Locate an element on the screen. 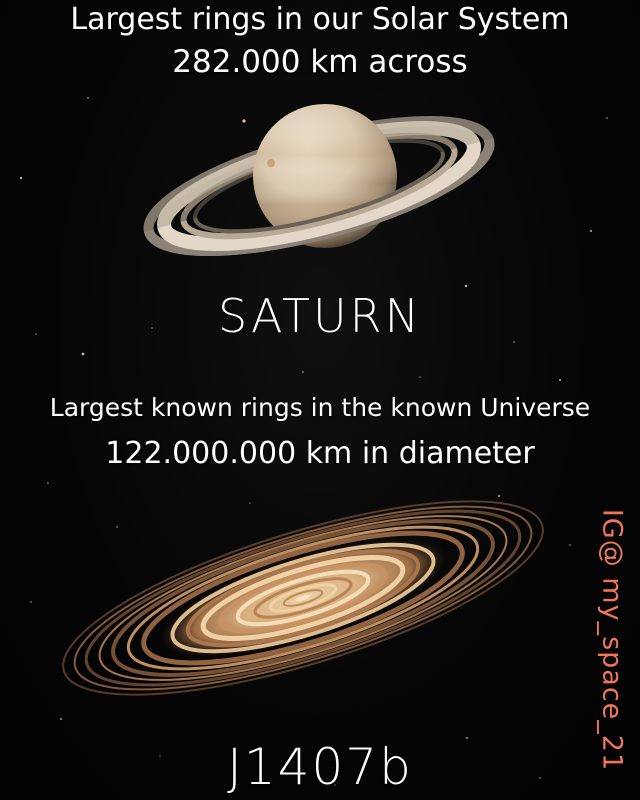 The height and width of the screenshot is (800, 640). saturn-measure: 282.000 km across is located at coordinates (320, 62).